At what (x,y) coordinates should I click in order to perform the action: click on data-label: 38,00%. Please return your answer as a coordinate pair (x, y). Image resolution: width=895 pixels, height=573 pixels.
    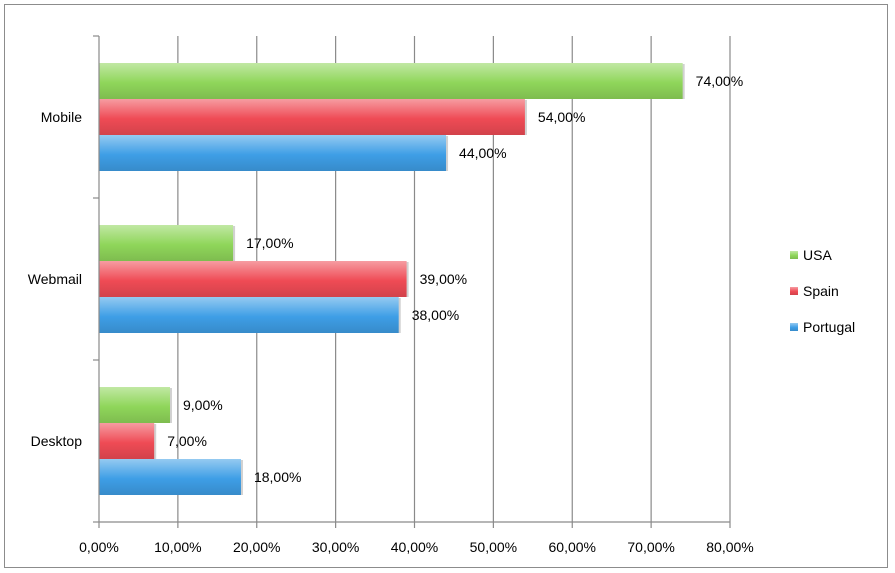
    Looking at the image, I should click on (435, 315).